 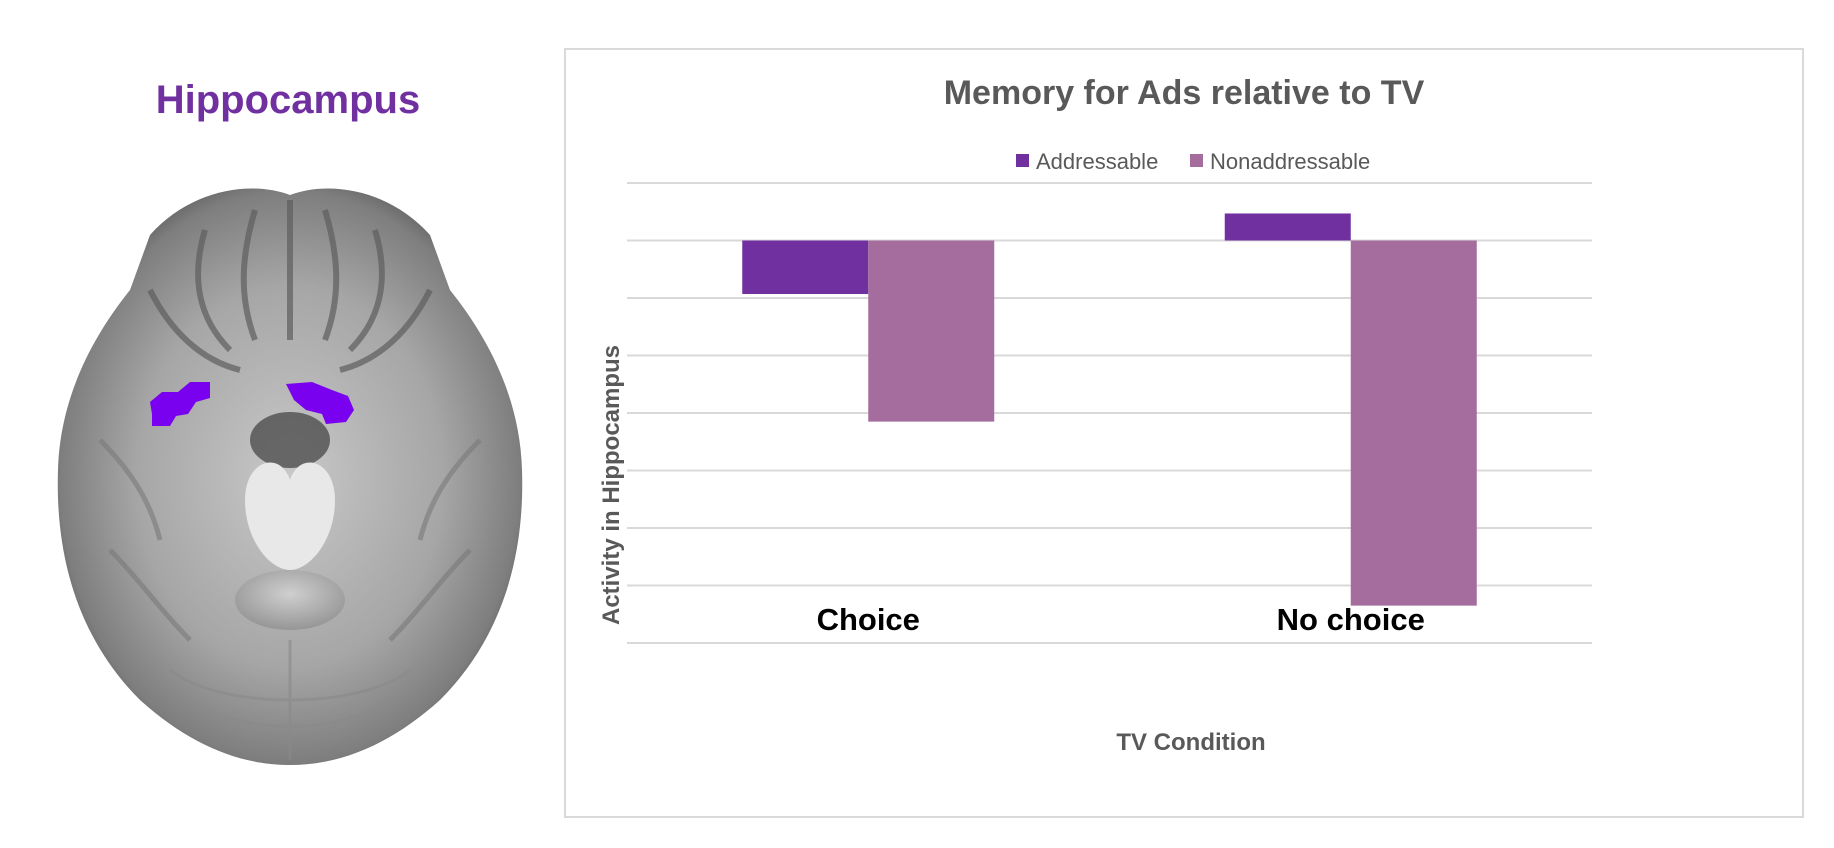 I want to click on category-label: No choice, so click(x=1351, y=619).